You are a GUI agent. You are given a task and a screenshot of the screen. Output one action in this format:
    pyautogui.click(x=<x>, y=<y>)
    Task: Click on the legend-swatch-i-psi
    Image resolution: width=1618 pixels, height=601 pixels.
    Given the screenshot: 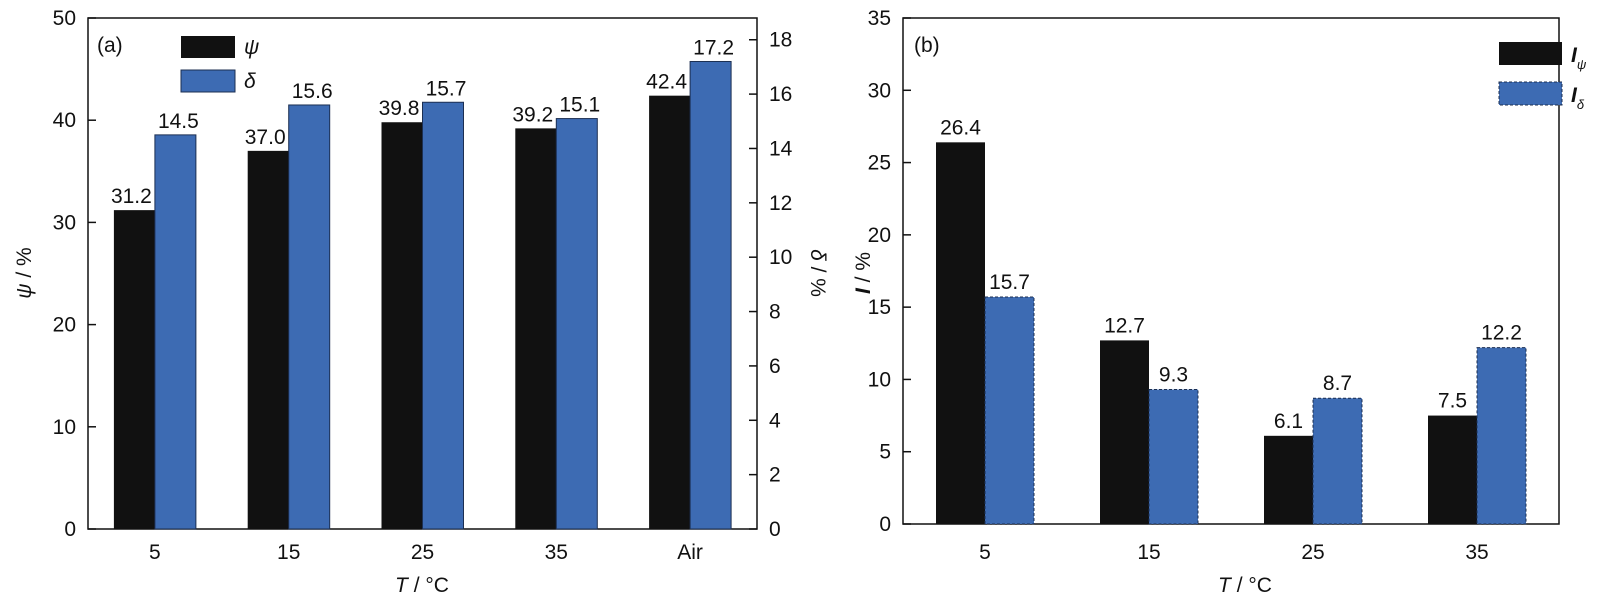 What is the action you would take?
    pyautogui.click(x=1530, y=53)
    